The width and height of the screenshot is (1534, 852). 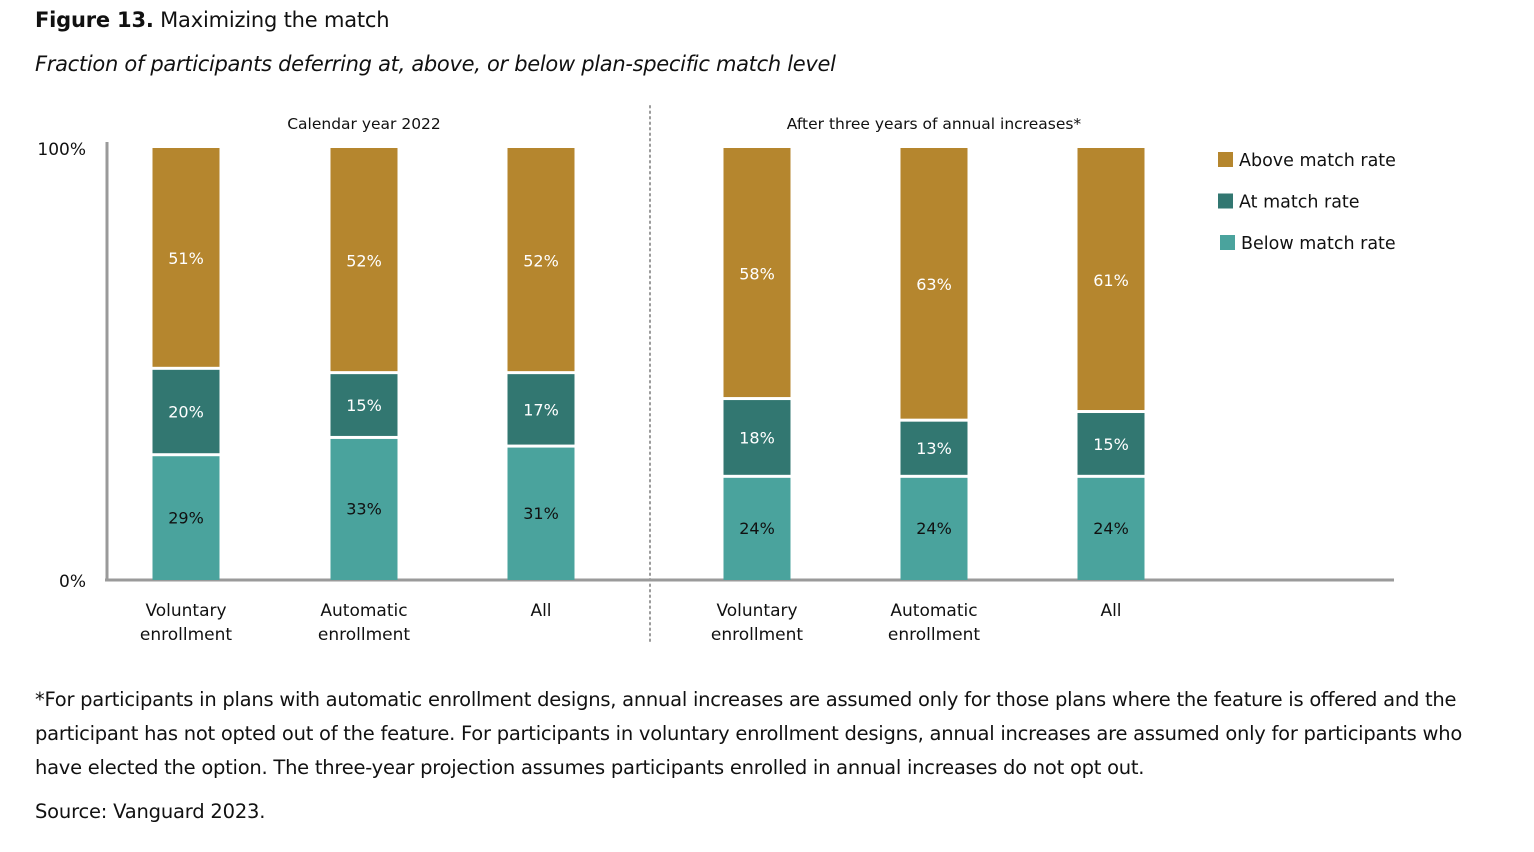 I want to click on figure-title-text: Maximizing the match, so click(x=275, y=20).